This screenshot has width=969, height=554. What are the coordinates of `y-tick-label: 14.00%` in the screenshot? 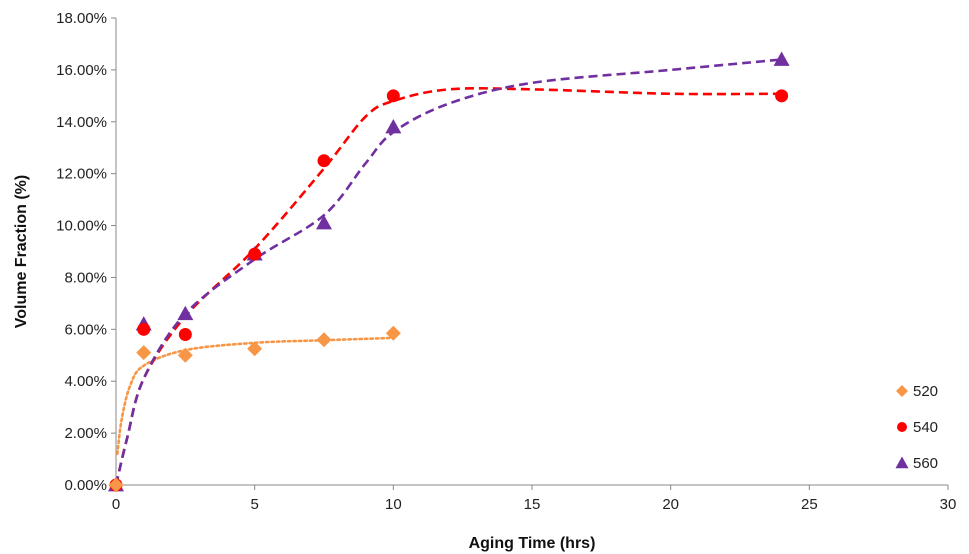 It's located at (81, 122).